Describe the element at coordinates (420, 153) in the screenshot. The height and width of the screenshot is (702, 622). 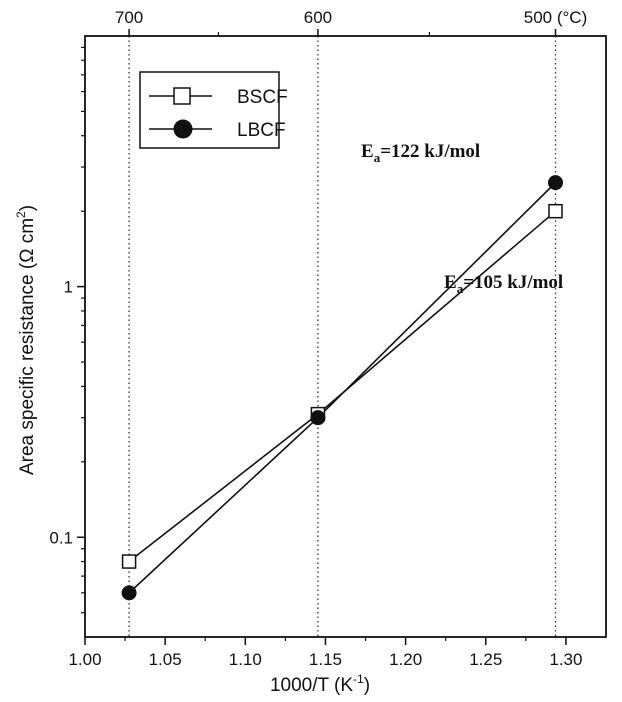
I see `annotation-ea-122: Ea=122 kJ/mol` at that location.